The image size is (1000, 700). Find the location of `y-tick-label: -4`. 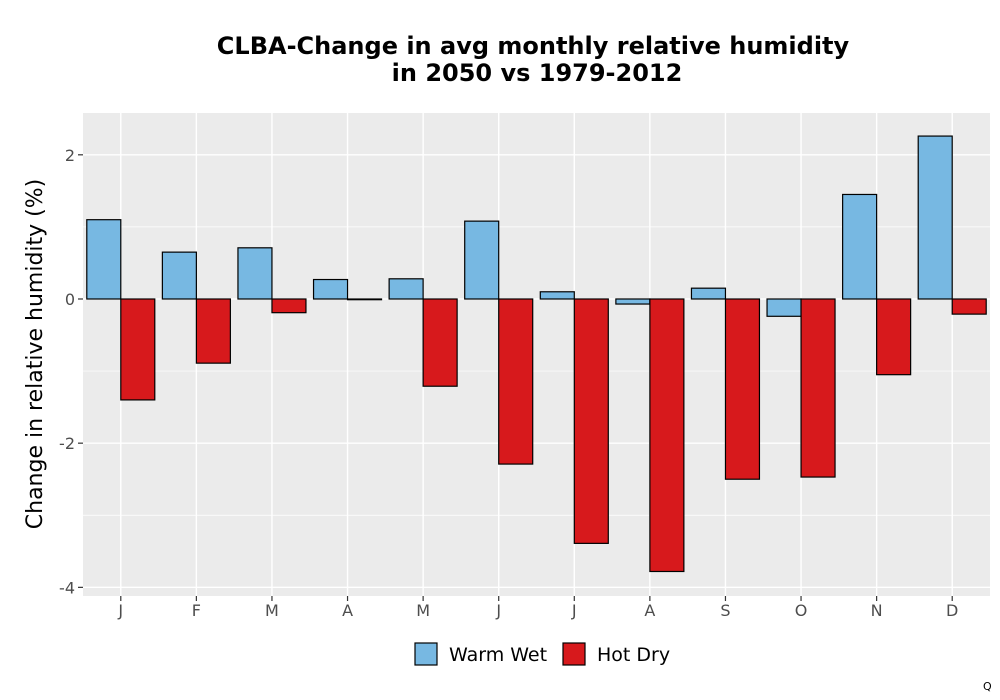

y-tick-label: -4 is located at coordinates (67, 587).